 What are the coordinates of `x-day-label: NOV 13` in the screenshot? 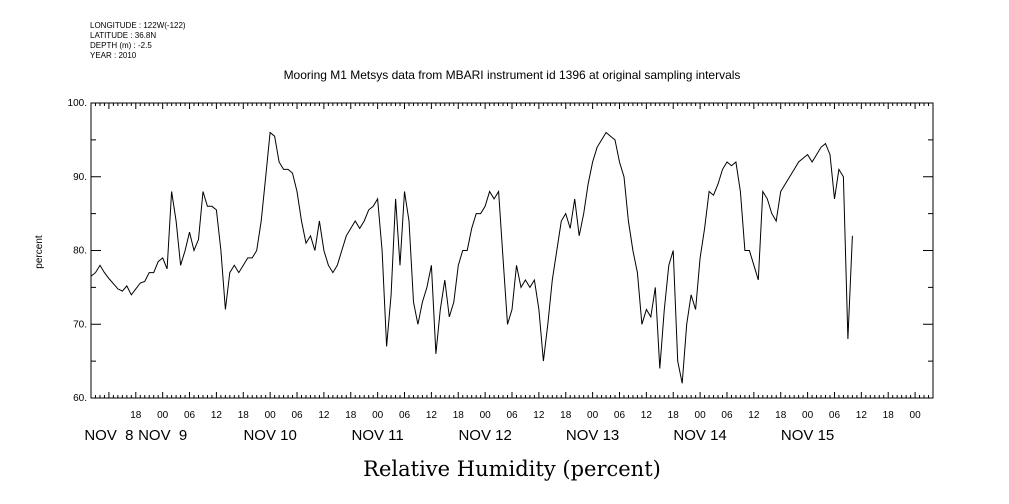 It's located at (592, 435).